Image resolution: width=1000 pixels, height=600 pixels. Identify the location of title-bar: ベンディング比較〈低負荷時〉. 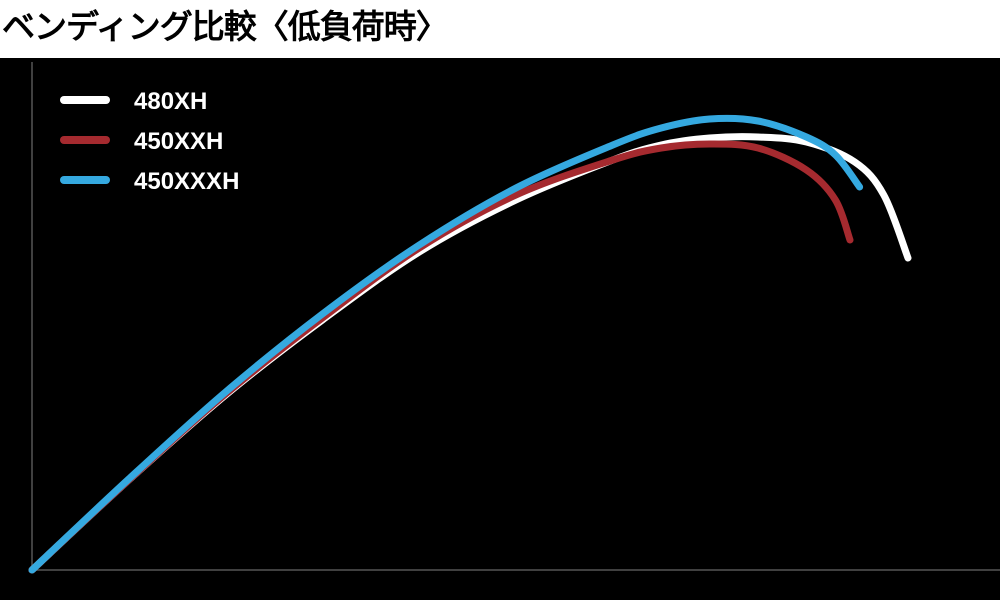
(500, 29).